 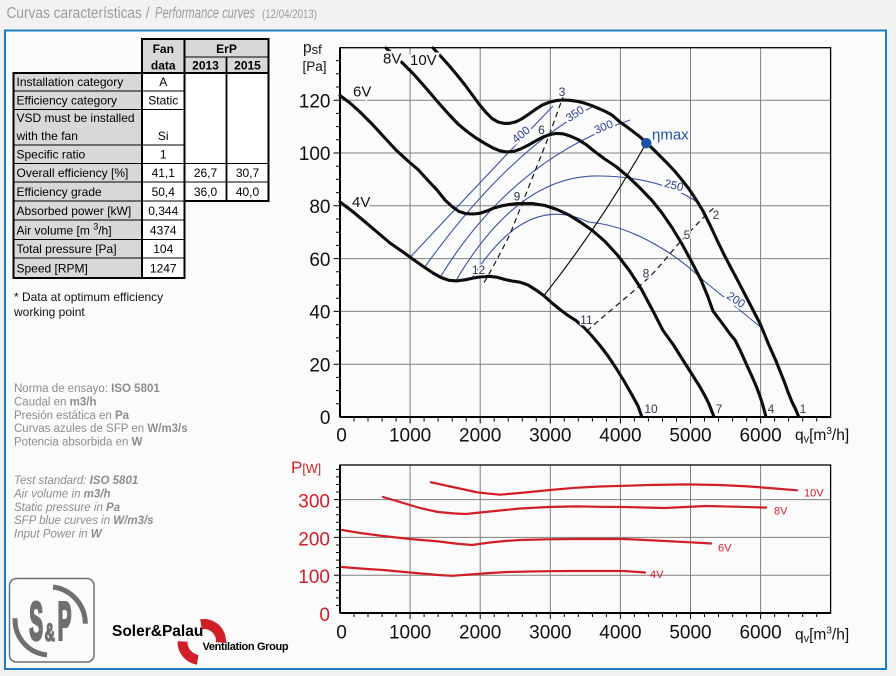 What do you see at coordinates (248, 192) in the screenshot?
I see `svg-text: 40,0` at bounding box center [248, 192].